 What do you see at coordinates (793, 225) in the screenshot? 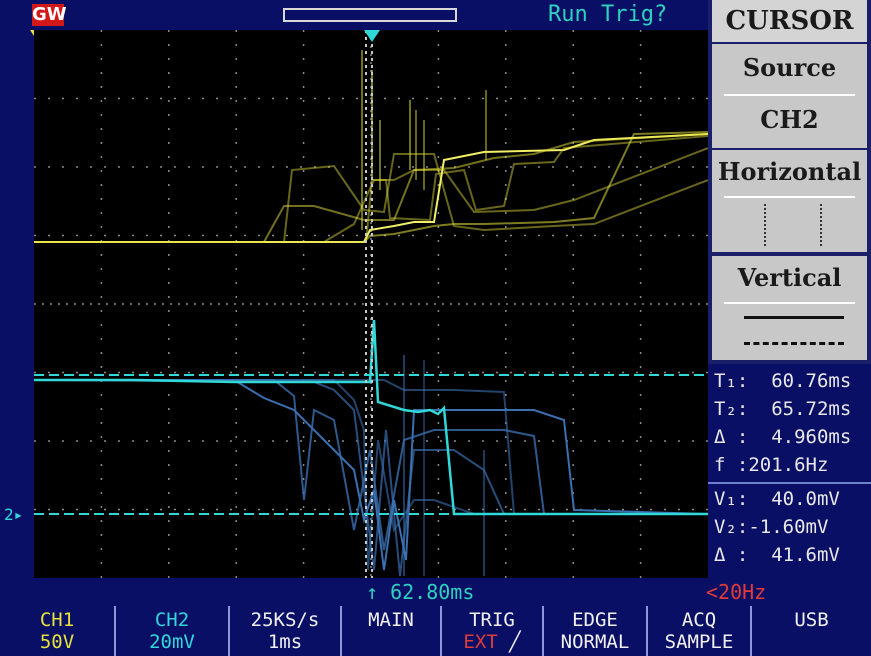
I see `horizontal-cursor-icon` at bounding box center [793, 225].